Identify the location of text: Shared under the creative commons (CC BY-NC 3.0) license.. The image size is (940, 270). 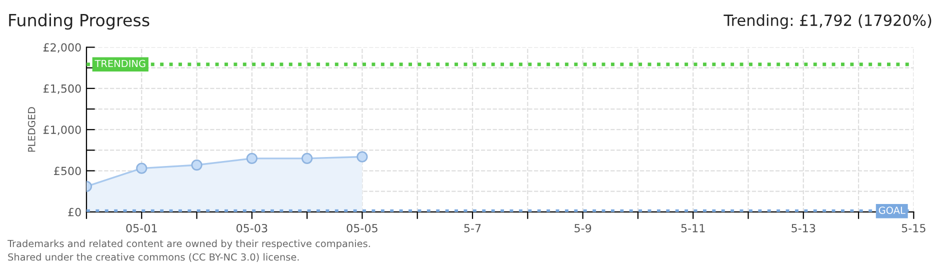
(153, 257).